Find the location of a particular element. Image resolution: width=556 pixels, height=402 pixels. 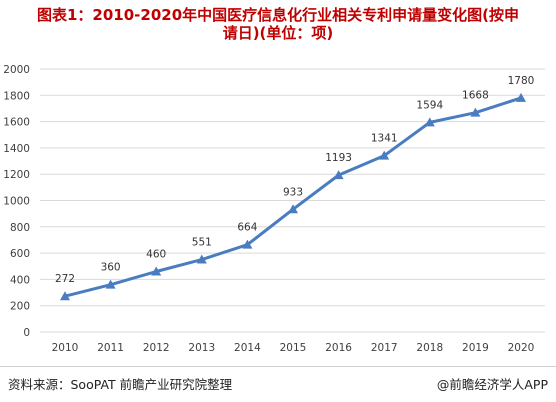

data-label-2018: 1594 is located at coordinates (429, 105).